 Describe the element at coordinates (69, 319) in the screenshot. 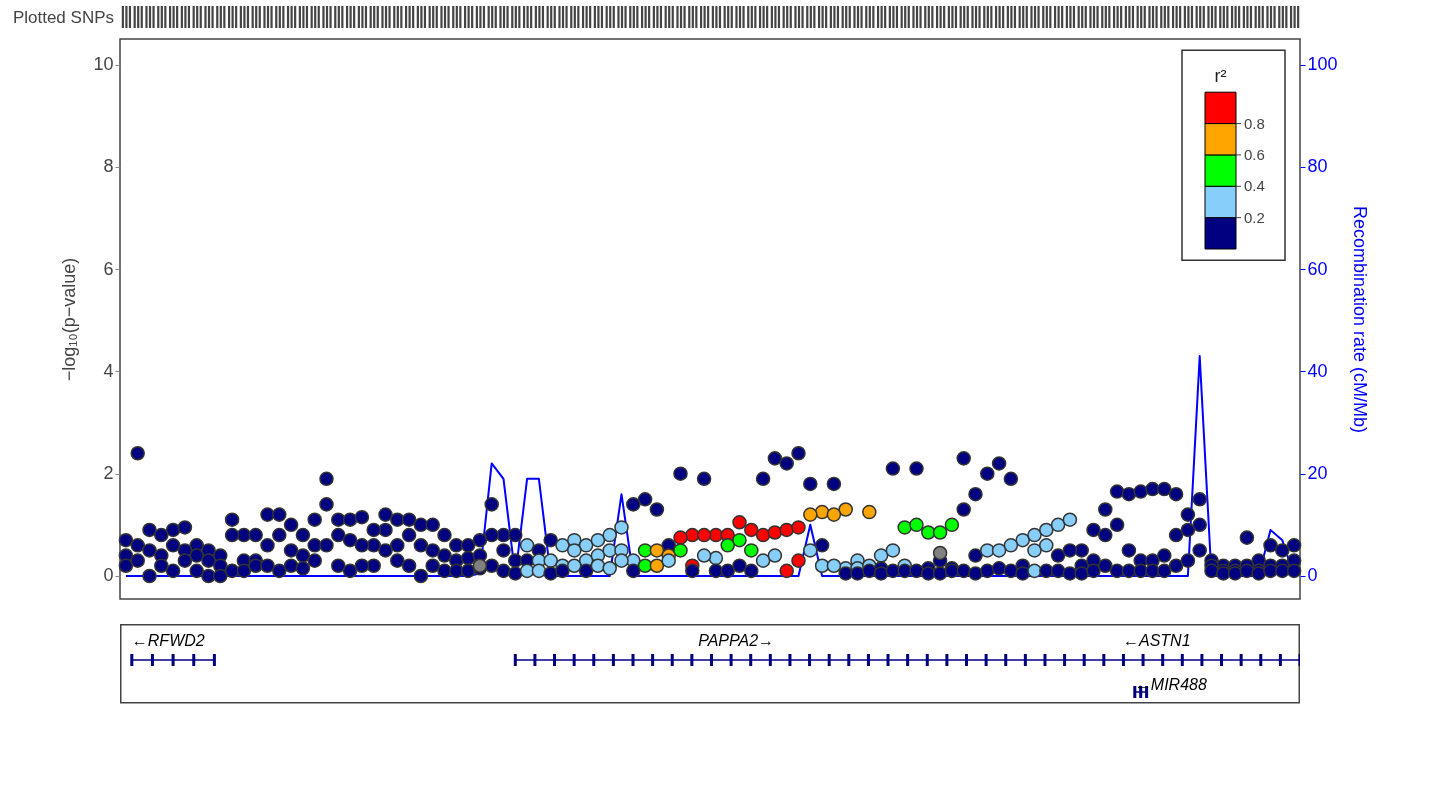

I see `y-axis-title: −log₁₀(p−value)` at that location.